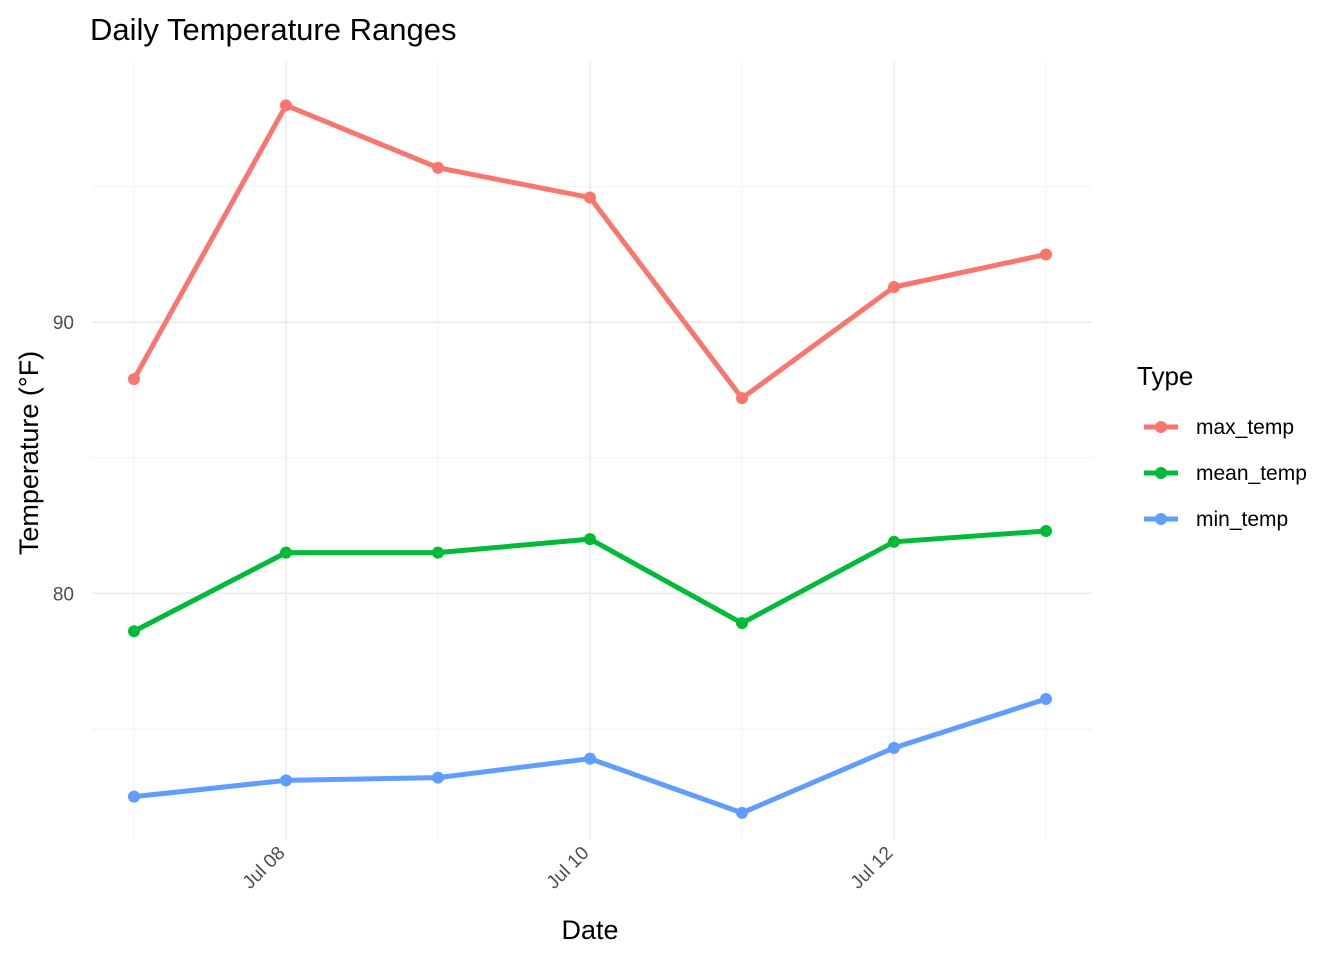 The width and height of the screenshot is (1344, 960). Describe the element at coordinates (1165, 376) in the screenshot. I see `legend-title: Type` at that location.